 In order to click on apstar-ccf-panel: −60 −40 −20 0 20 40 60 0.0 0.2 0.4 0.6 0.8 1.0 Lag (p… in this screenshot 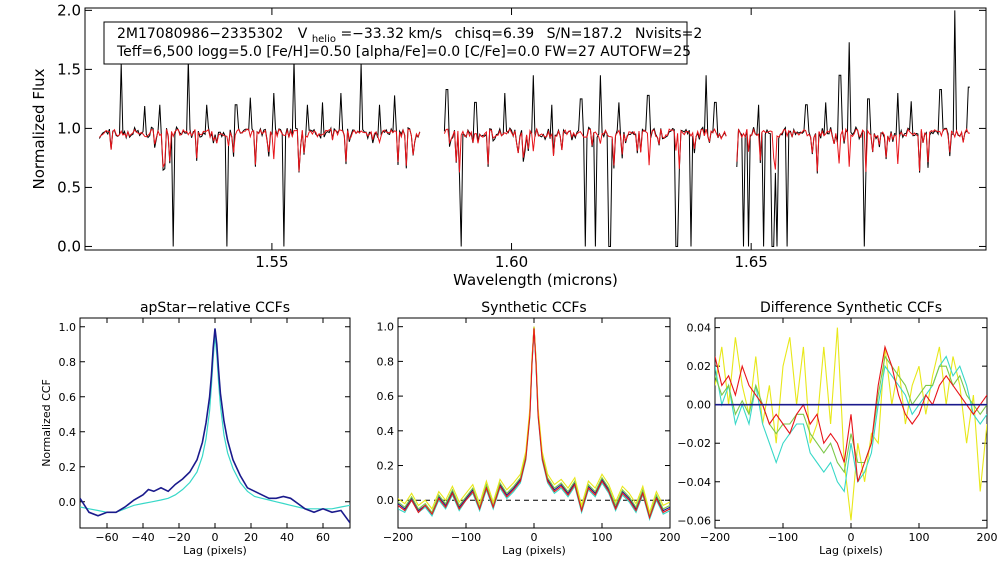, I will do `click(195, 428)`.